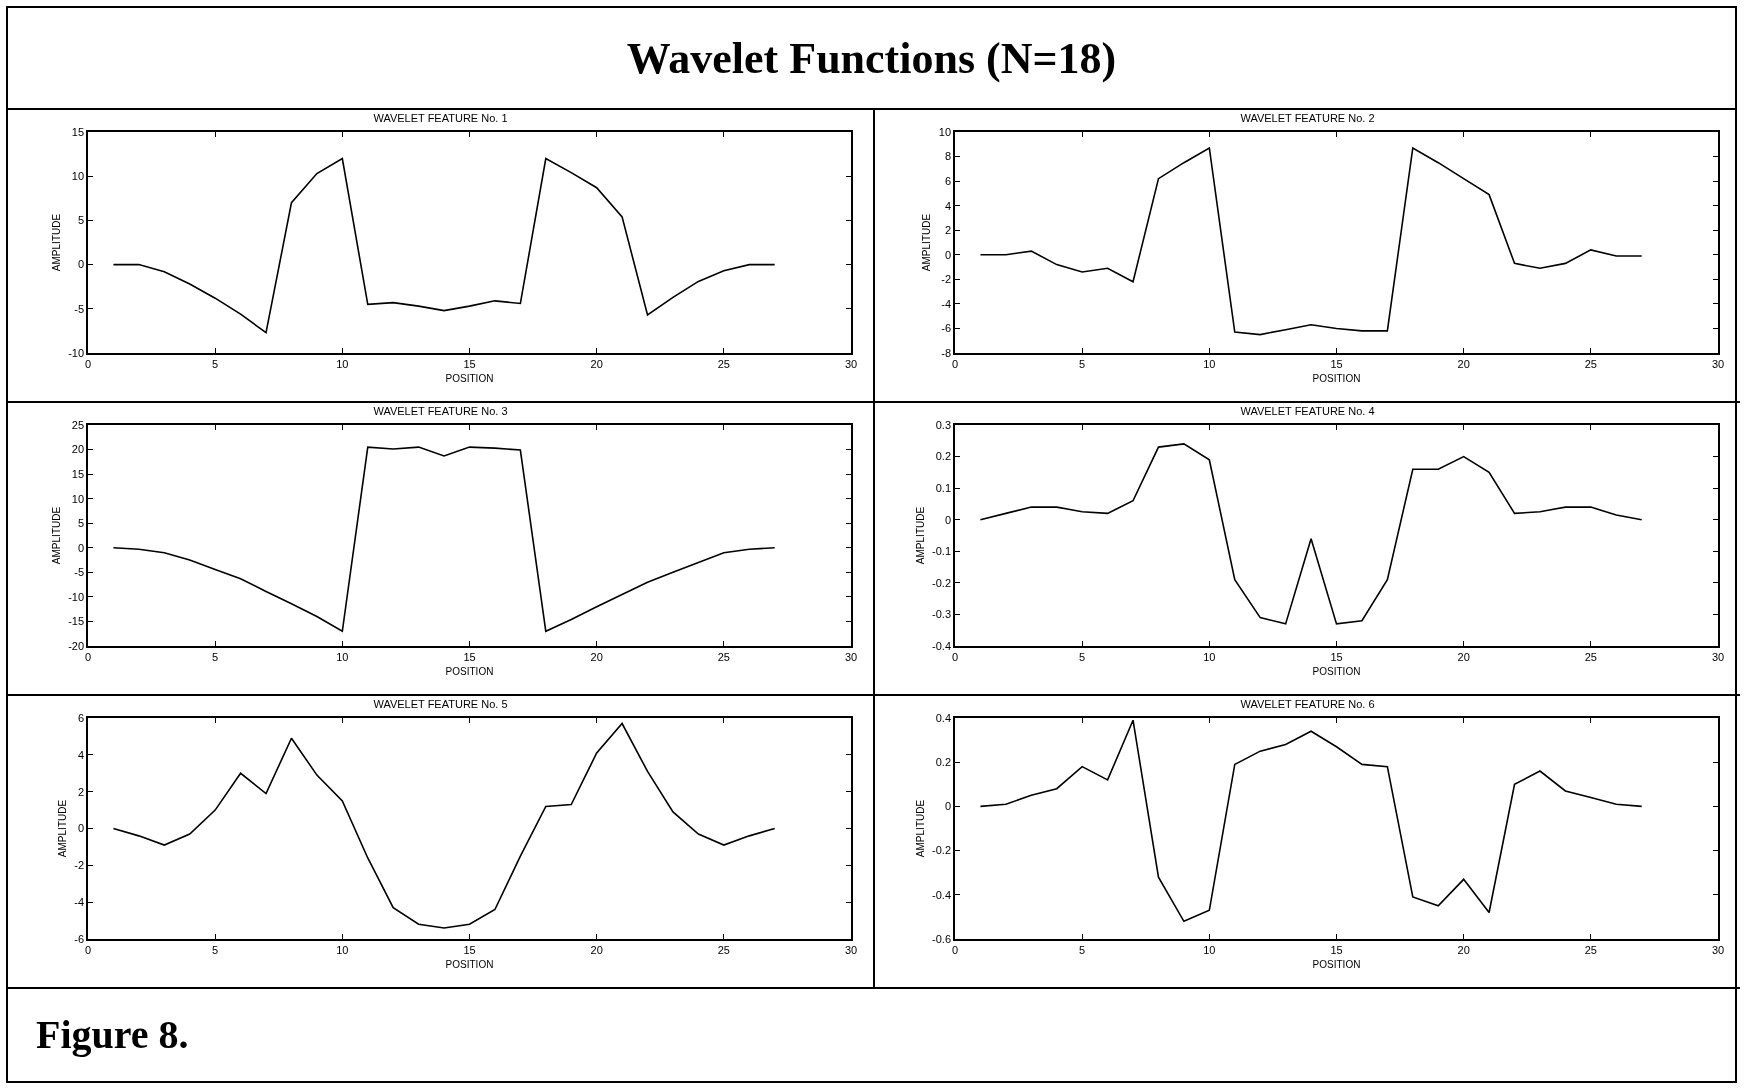 The width and height of the screenshot is (1745, 1091). I want to click on caption: Figure 8., so click(113, 1034).